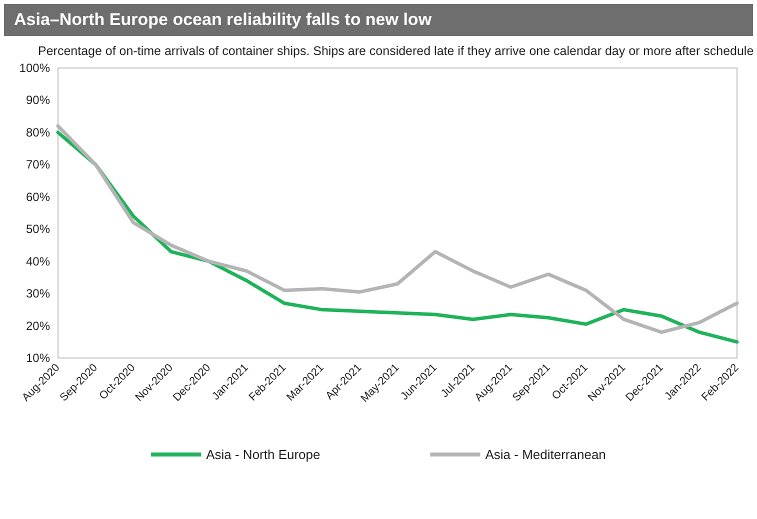  Describe the element at coordinates (38, 325) in the screenshot. I see `y-tick-label: 20%` at that location.